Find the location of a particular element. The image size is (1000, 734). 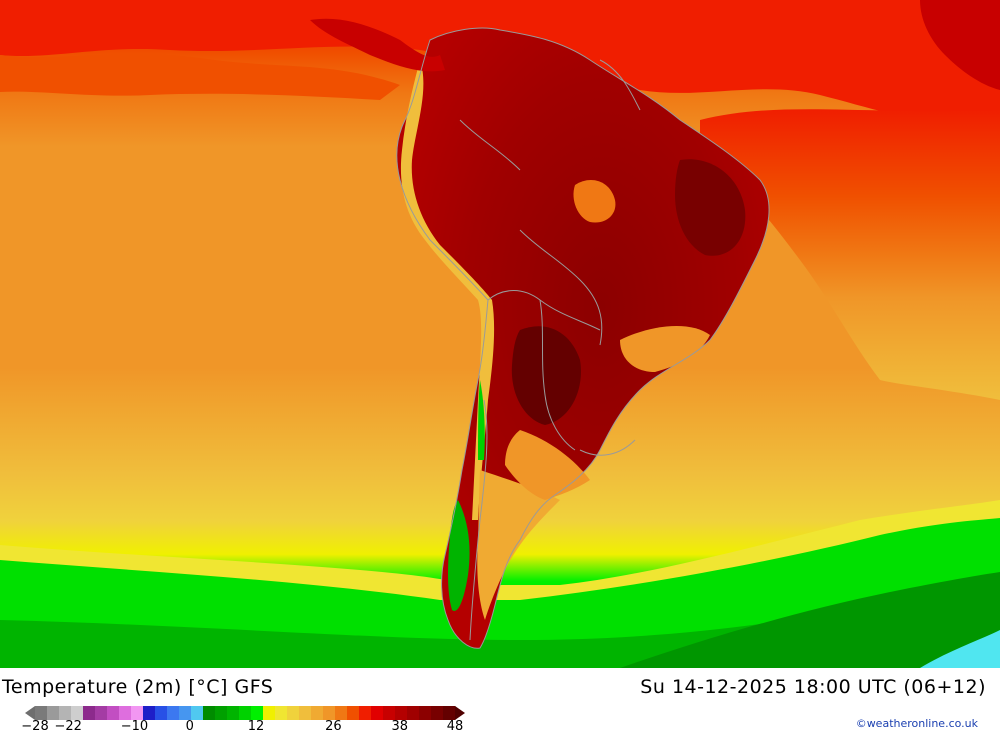

andes-green-streak is located at coordinates (481, 420).